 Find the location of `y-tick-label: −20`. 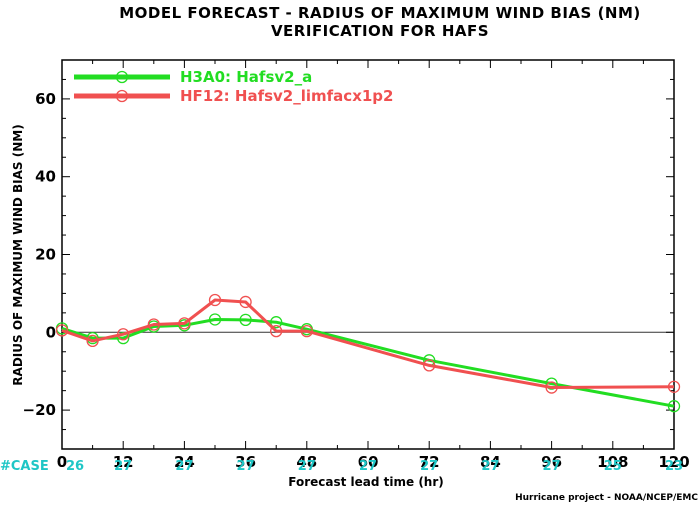

y-tick-label: −20 is located at coordinates (39, 410).